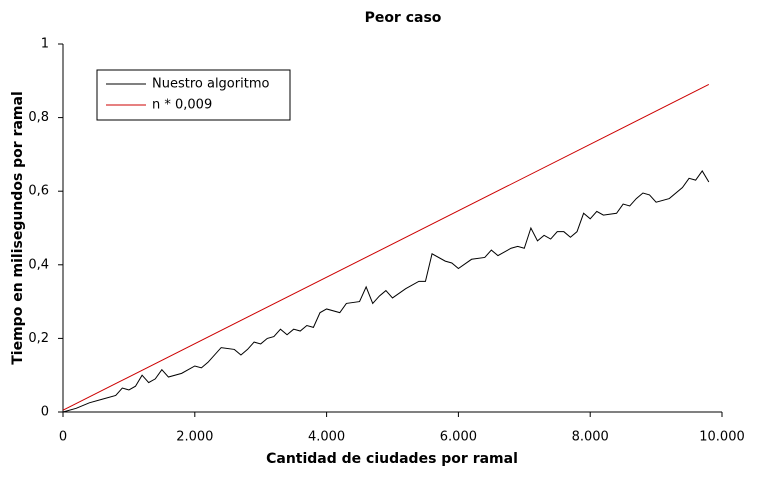 The height and width of the screenshot is (478, 759). What do you see at coordinates (210, 84) in the screenshot?
I see `legend-label: Nuestro algoritmo` at bounding box center [210, 84].